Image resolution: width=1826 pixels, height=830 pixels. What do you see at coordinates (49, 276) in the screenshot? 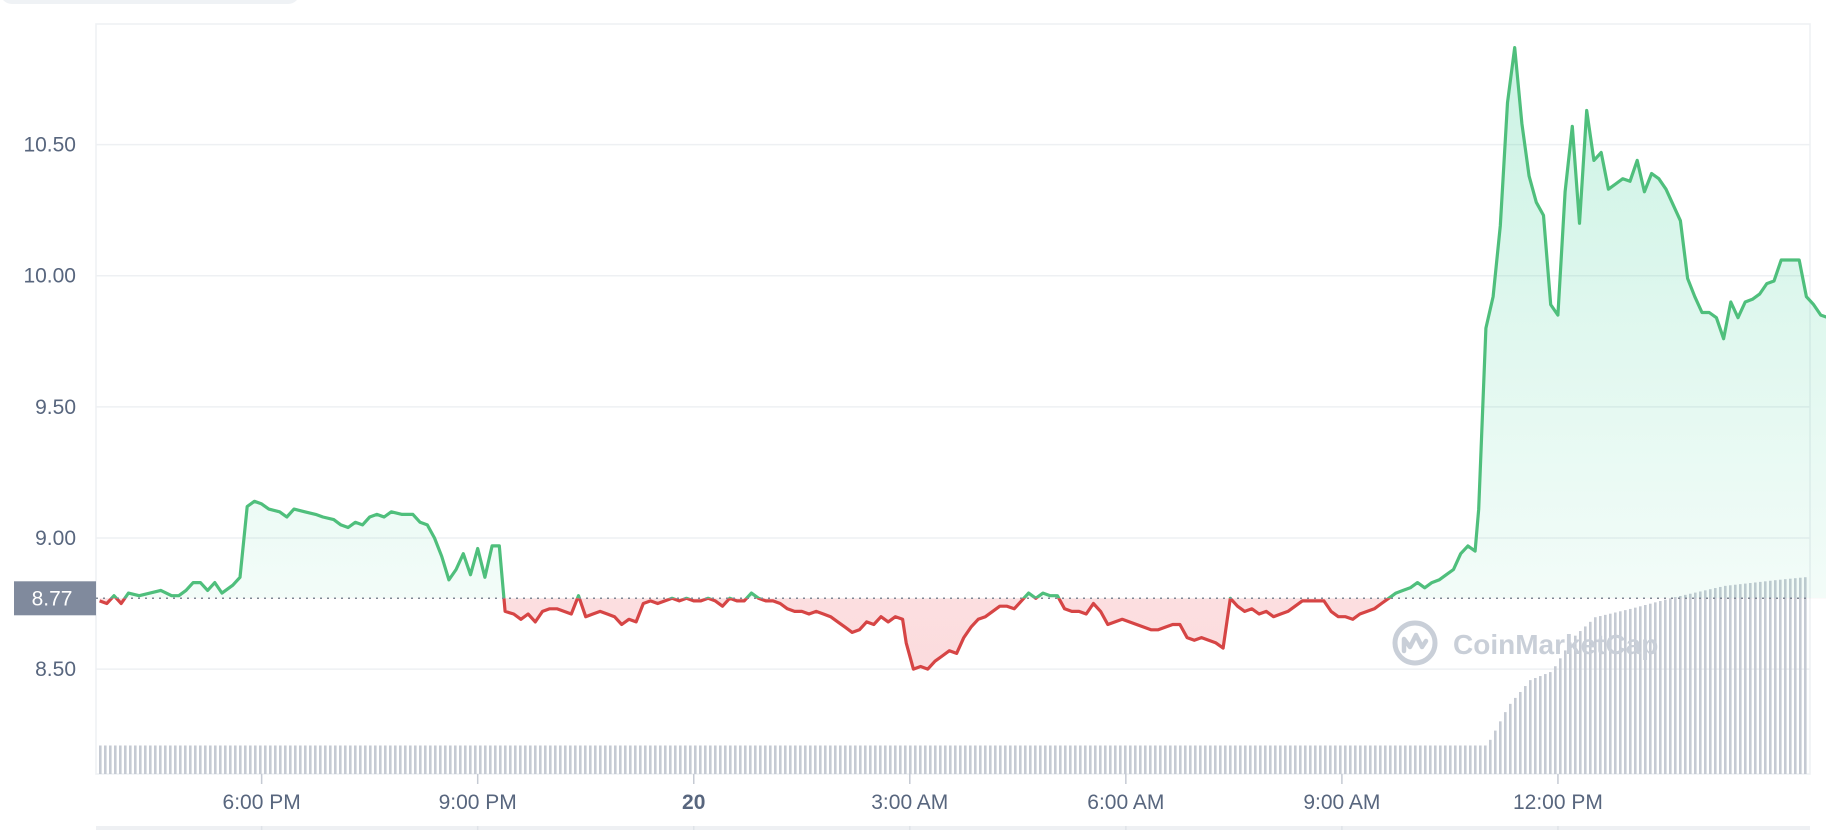
I see `y-tick-label: 10.00` at bounding box center [49, 276].